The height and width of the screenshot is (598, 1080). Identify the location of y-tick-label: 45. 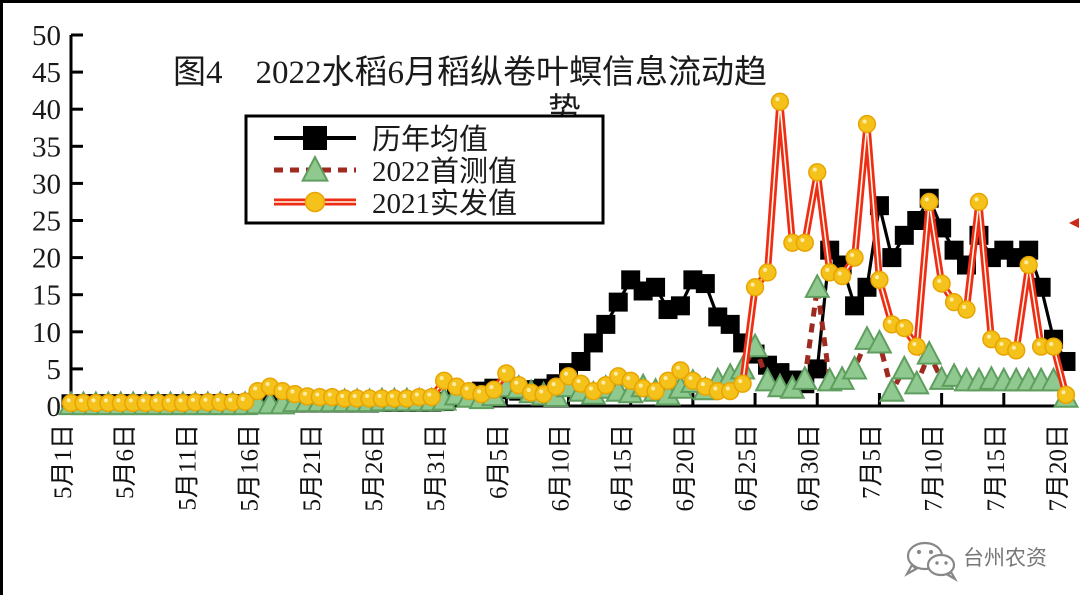
(46, 73).